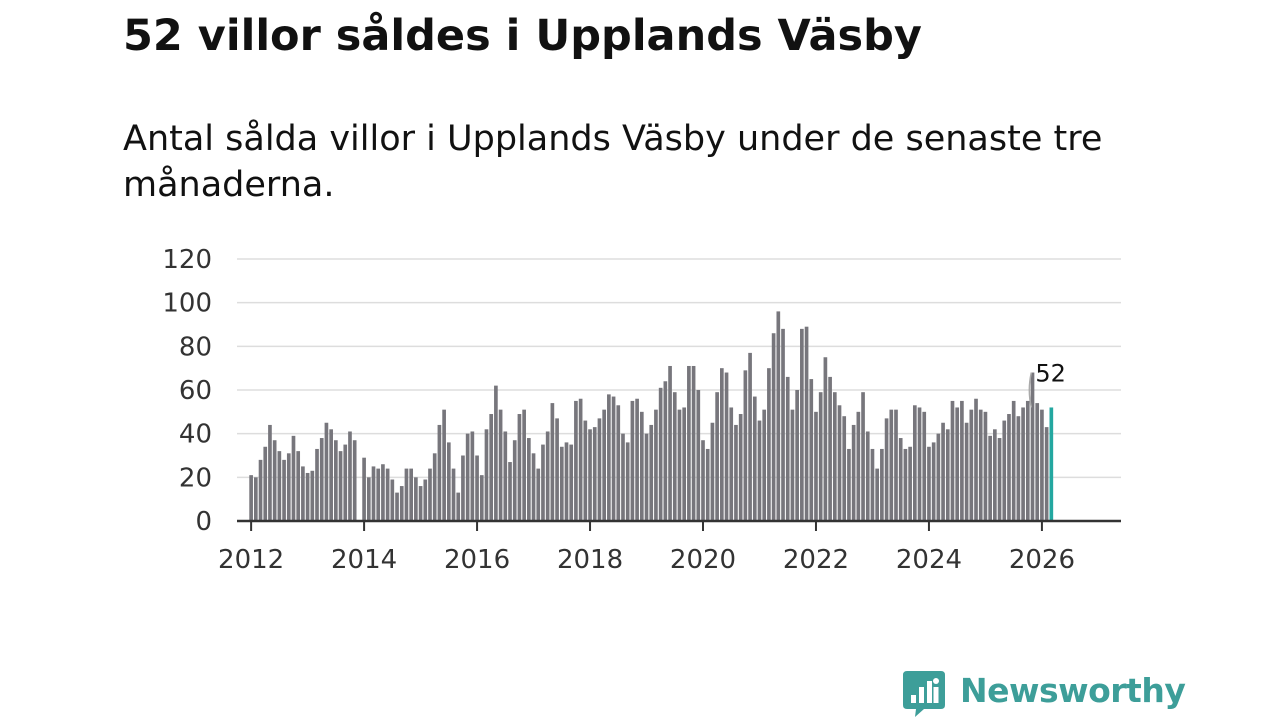  I want to click on x-tick-label-2026: 2026, so click(1042, 560).